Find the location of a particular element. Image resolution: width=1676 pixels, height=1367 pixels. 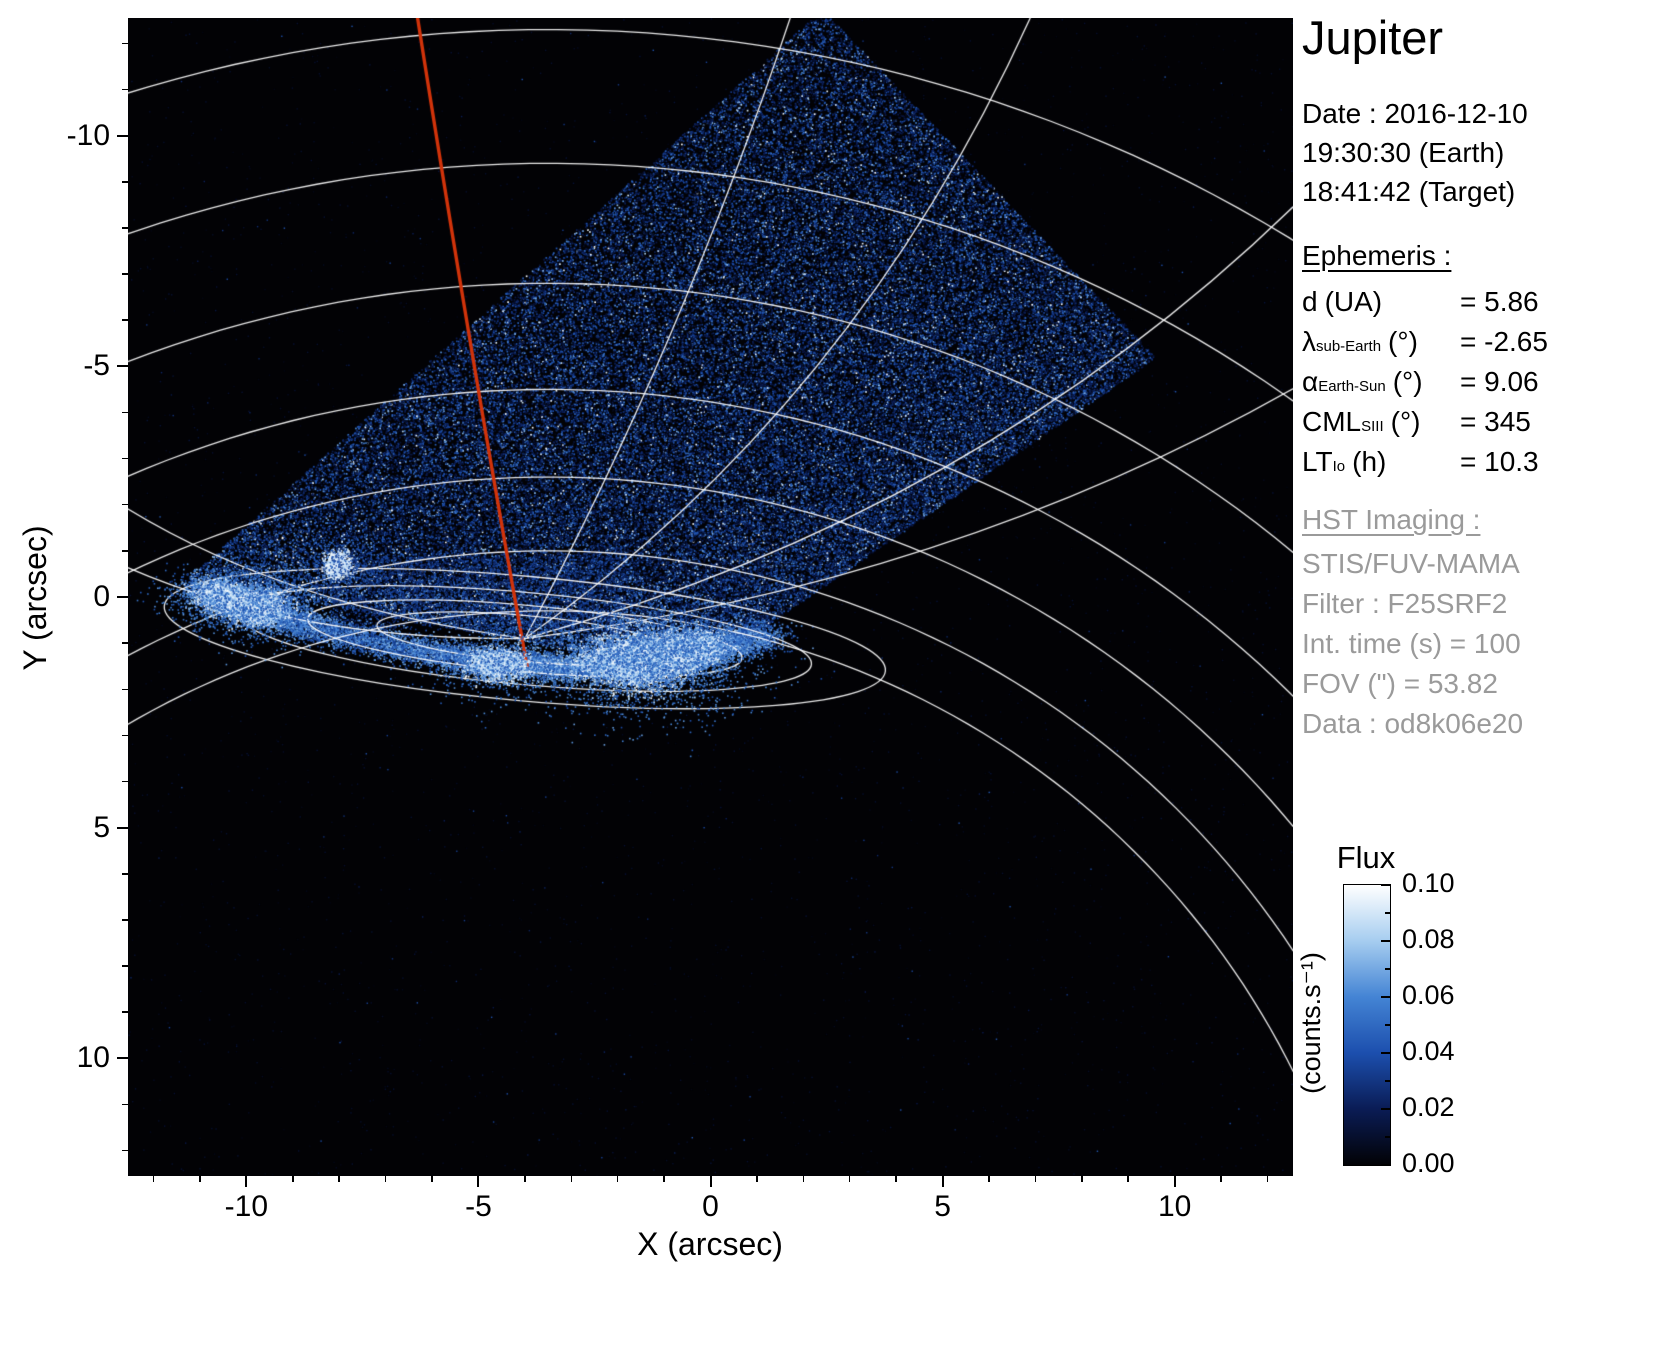

page-title: Jupiter is located at coordinates (1373, 37).